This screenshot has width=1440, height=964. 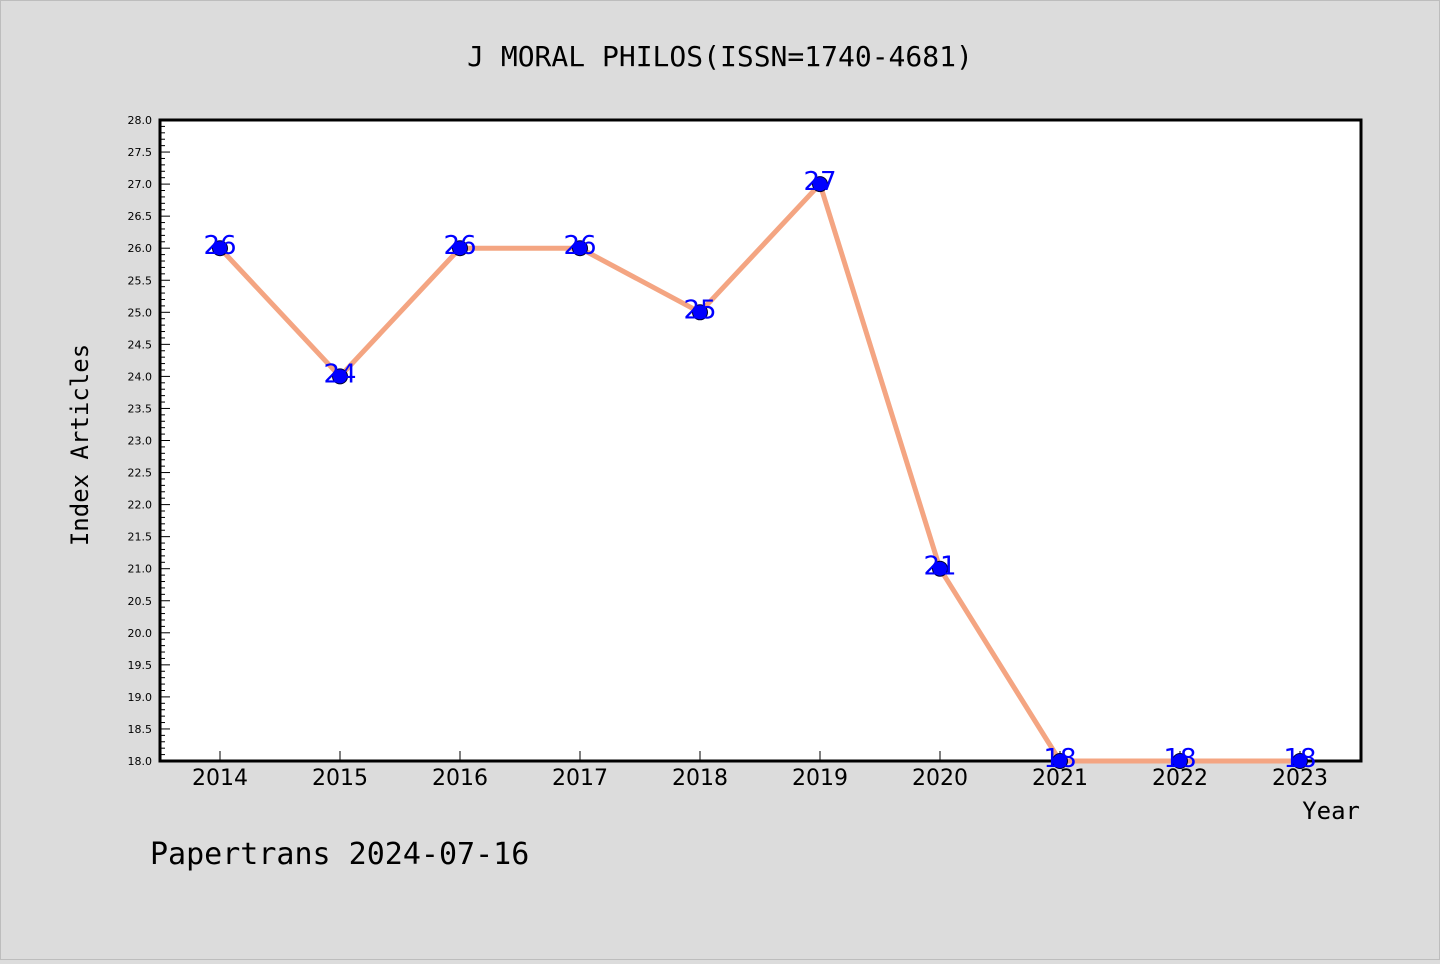 I want to click on data-label: 25, so click(x=699, y=310).